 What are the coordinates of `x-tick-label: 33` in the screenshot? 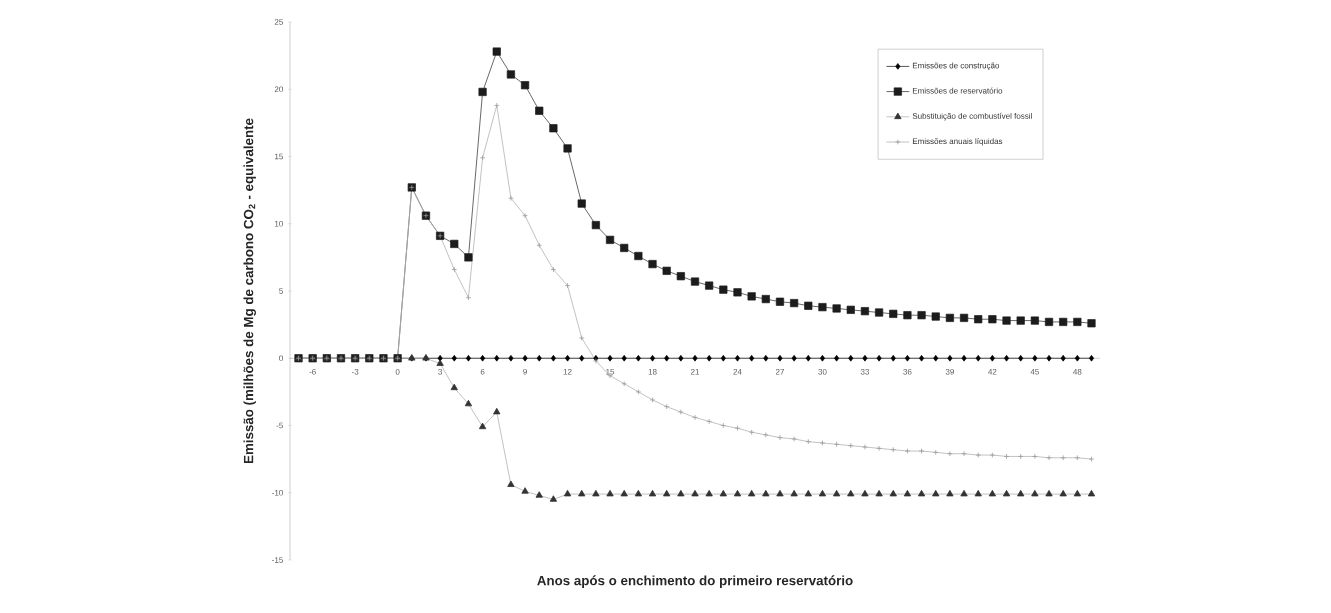 It's located at (865, 371).